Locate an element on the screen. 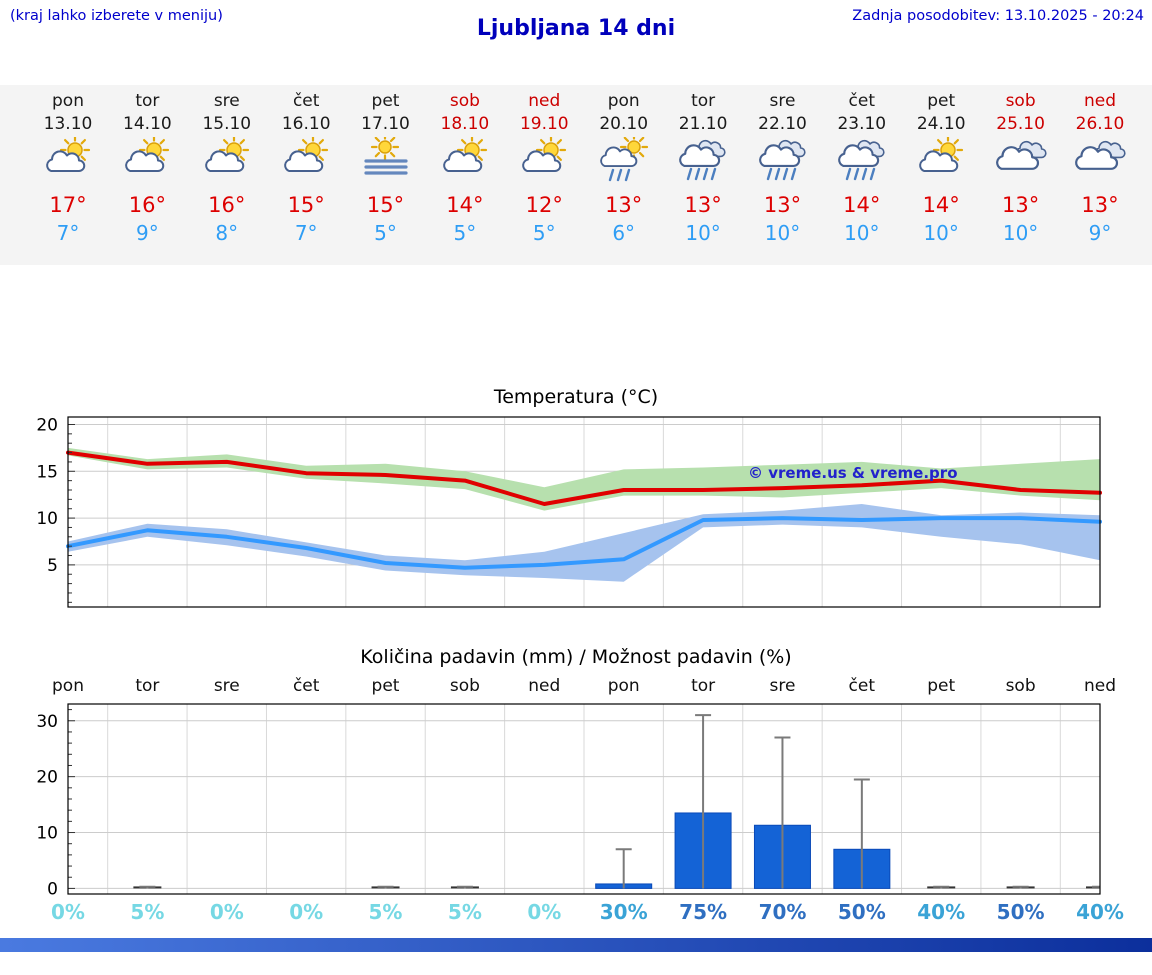 The height and width of the screenshot is (975, 1152). forecast-day: pon 20.10 13° 6° is located at coordinates (624, 167).